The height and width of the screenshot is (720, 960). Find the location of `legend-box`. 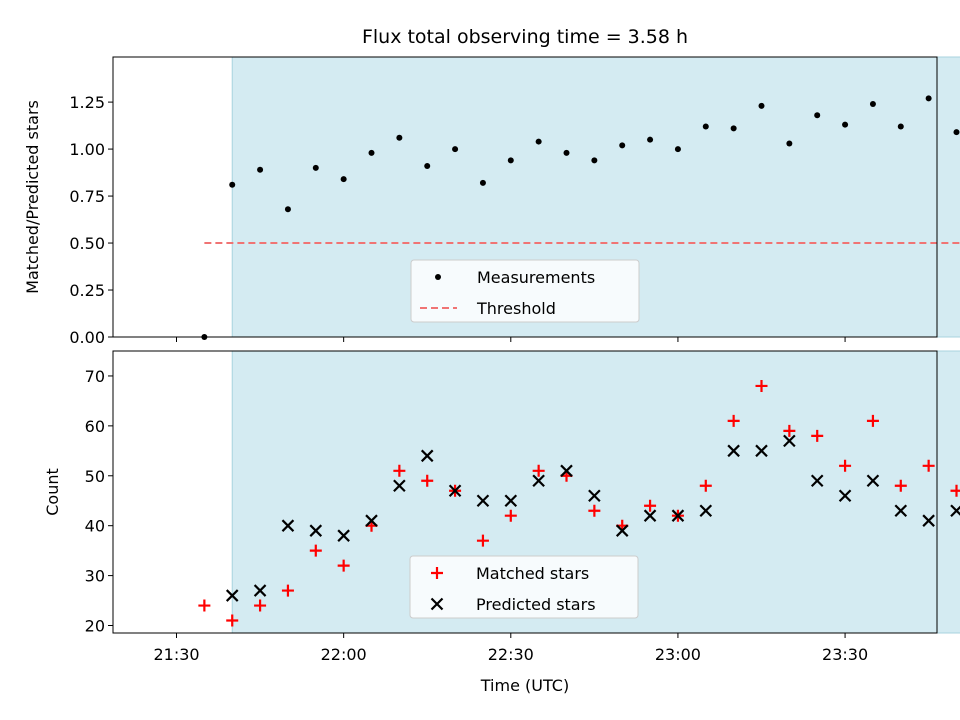

legend-box is located at coordinates (524, 587).